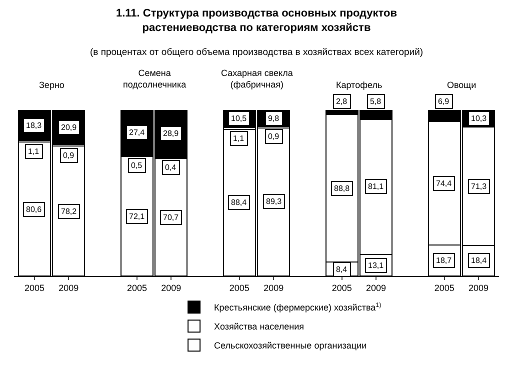 Image resolution: width=513 pixels, height=372 pixels. Describe the element at coordinates (257, 79) in the screenshot. I see `text: Сахарная свекла (фабричная)` at that location.